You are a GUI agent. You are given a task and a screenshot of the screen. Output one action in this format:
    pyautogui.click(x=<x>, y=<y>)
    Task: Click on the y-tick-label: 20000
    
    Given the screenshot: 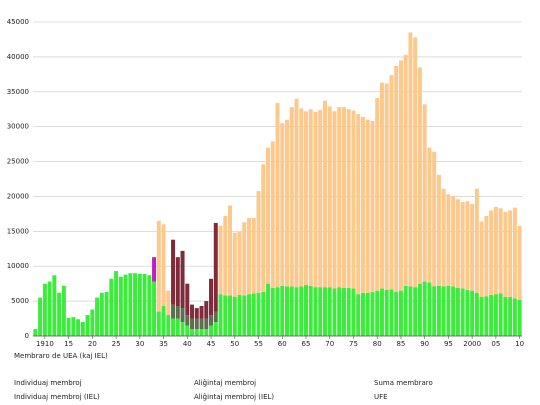 What is the action you would take?
    pyautogui.click(x=18, y=196)
    